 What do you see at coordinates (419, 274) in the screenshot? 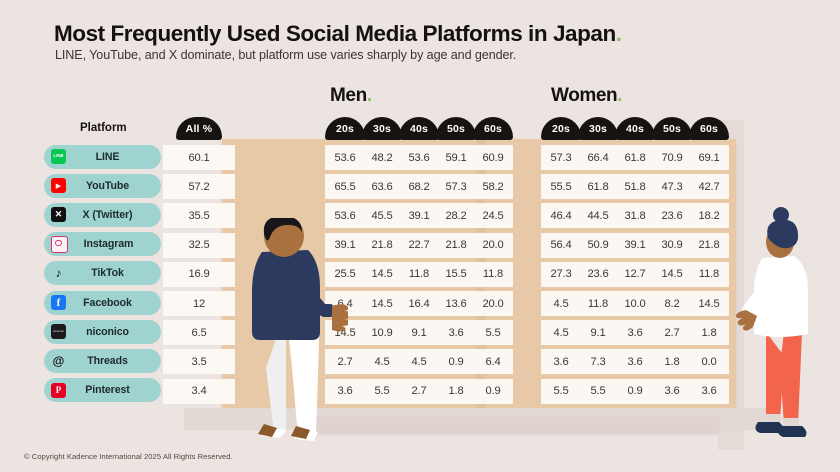
I see `cell-men-40s-4: 11.8` at bounding box center [419, 274].